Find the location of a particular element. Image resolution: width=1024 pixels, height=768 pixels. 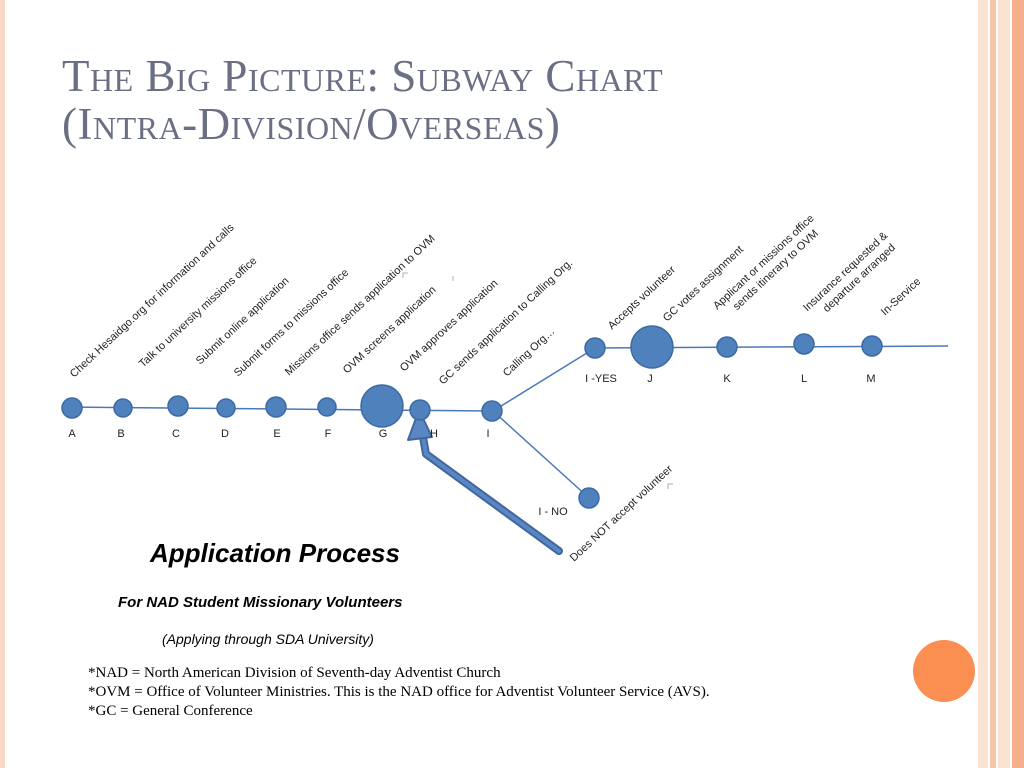

stop-i is located at coordinates (492, 411).